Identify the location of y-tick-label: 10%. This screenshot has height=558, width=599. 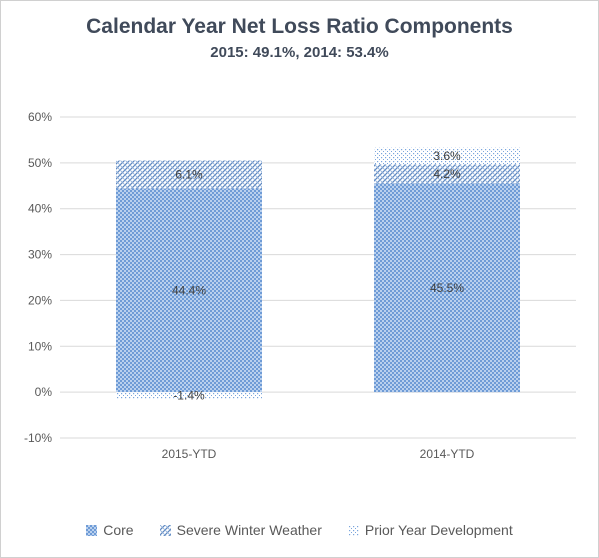
(40, 346).